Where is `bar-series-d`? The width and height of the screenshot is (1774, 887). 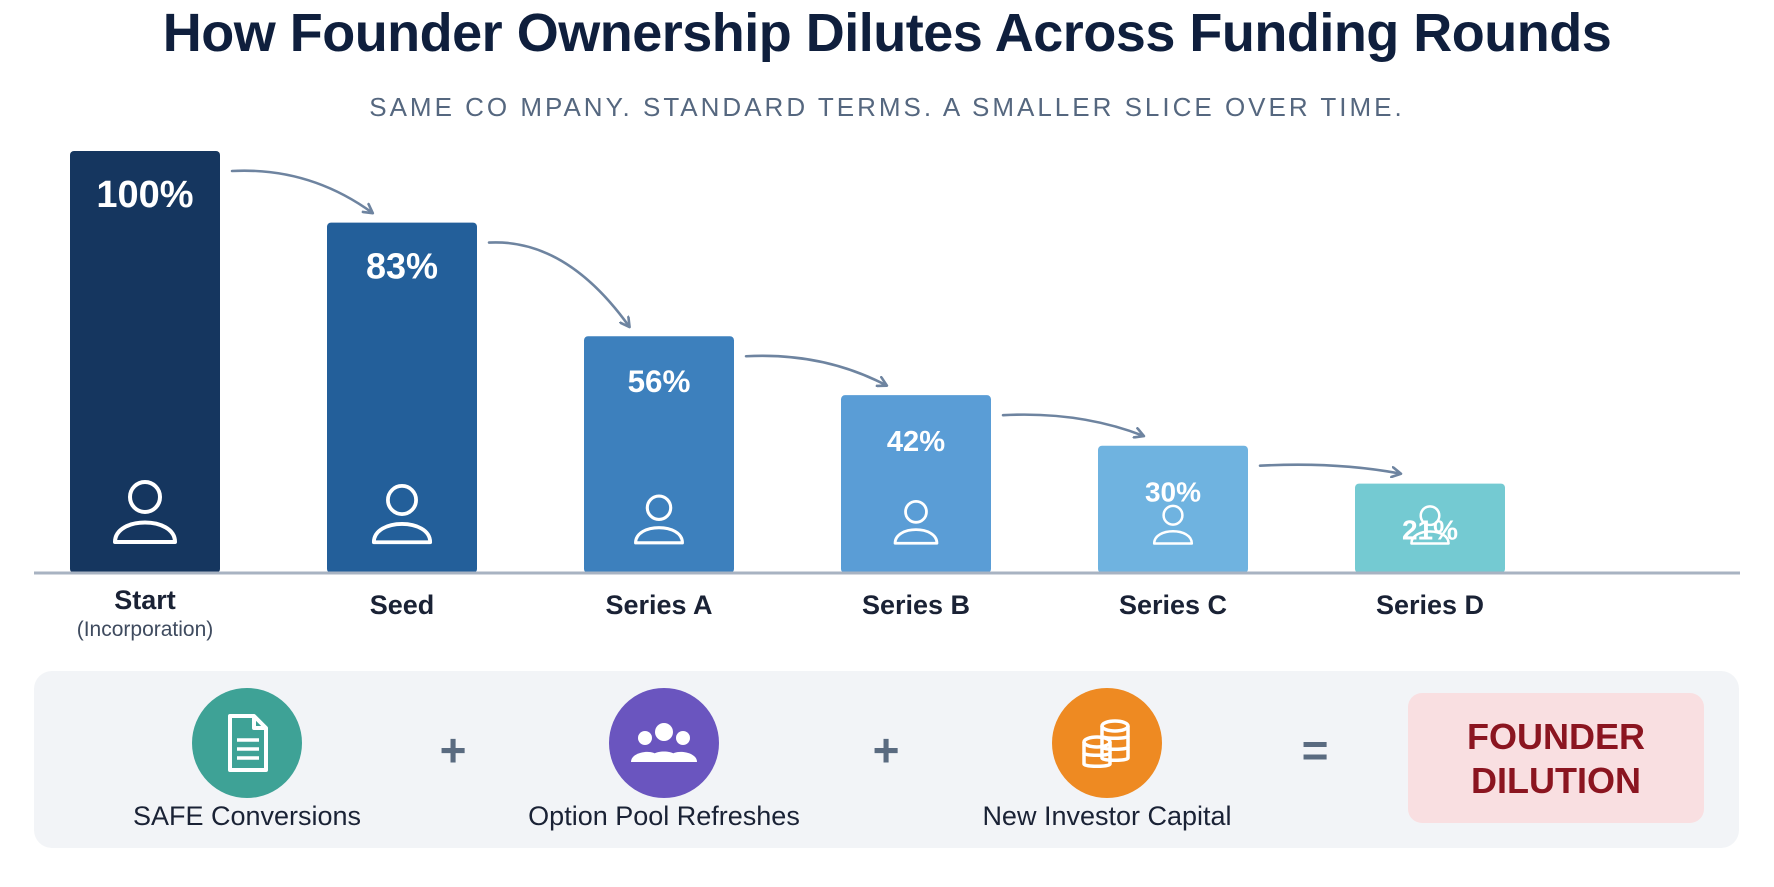
bar-series-d is located at coordinates (1430, 528).